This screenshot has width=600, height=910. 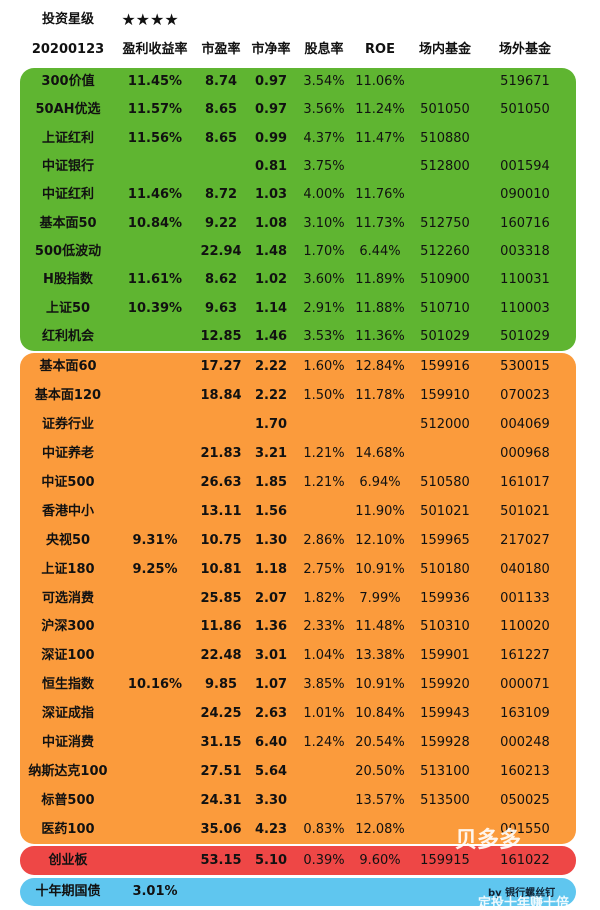 What do you see at coordinates (380, 829) in the screenshot?
I see `cell-value: 12.08%` at bounding box center [380, 829].